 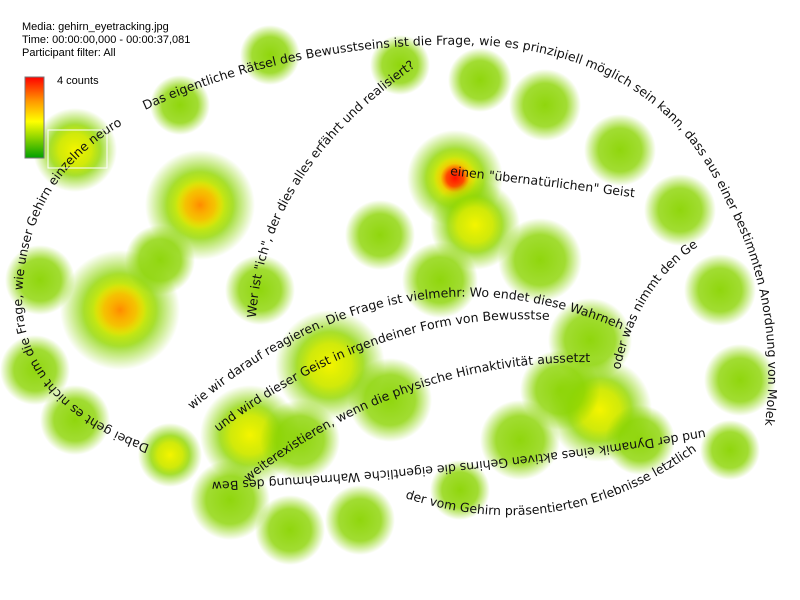 I want to click on selection-box, so click(x=77, y=149).